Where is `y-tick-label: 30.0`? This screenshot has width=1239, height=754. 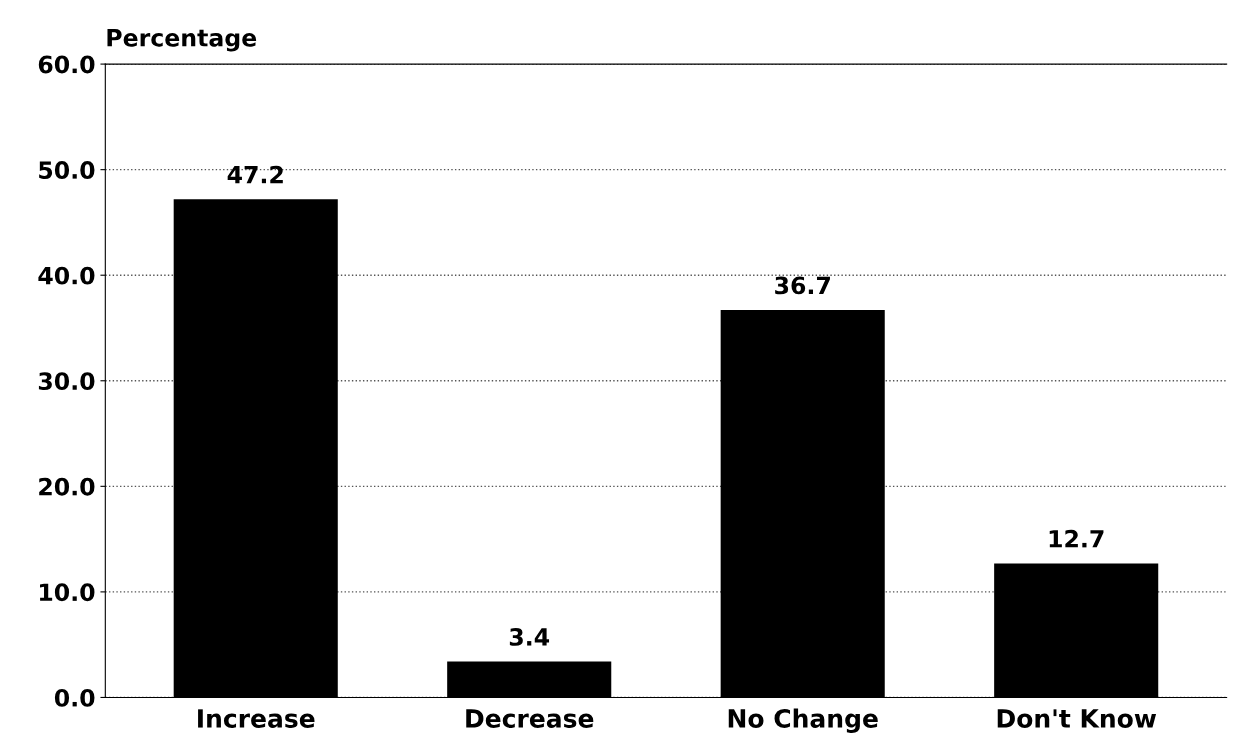
y-tick-label: 30.0 is located at coordinates (66, 381).